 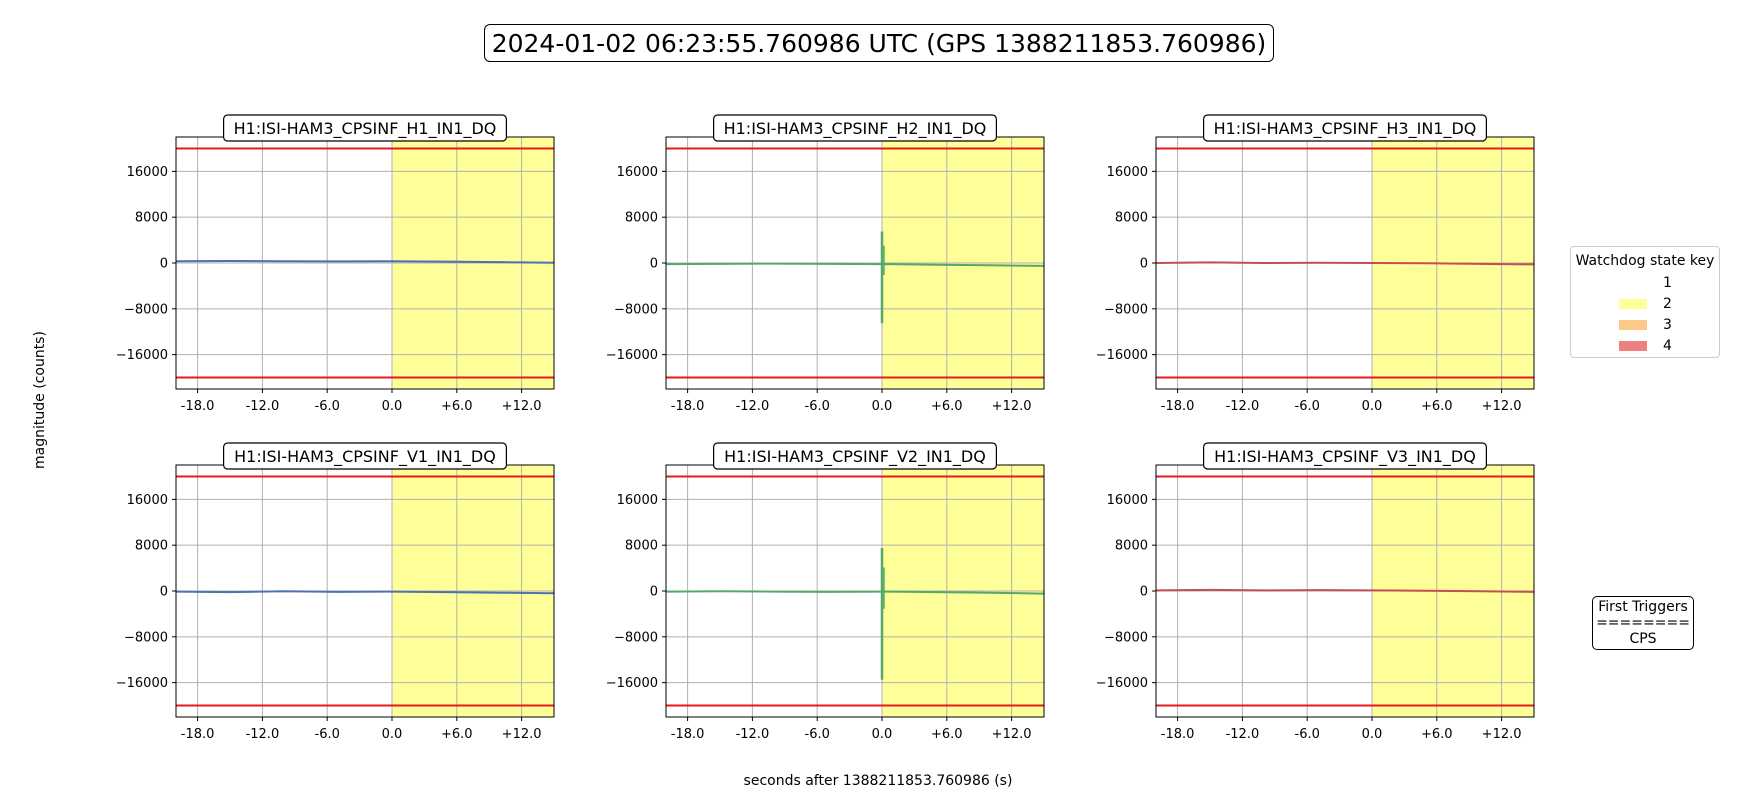 I want to click on subplot-title: H1:ISI-HAM3_CPSINF_V2_IN1_DQ, so click(x=855, y=457).